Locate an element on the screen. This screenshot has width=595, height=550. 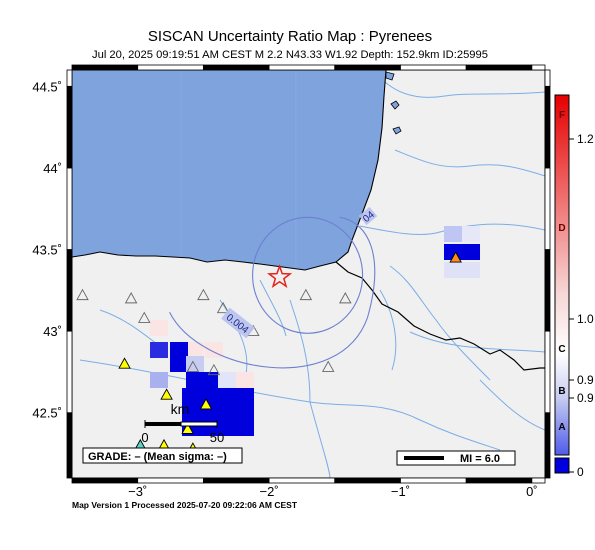
lat-tick-label: 44˚ is located at coordinates (52, 168).